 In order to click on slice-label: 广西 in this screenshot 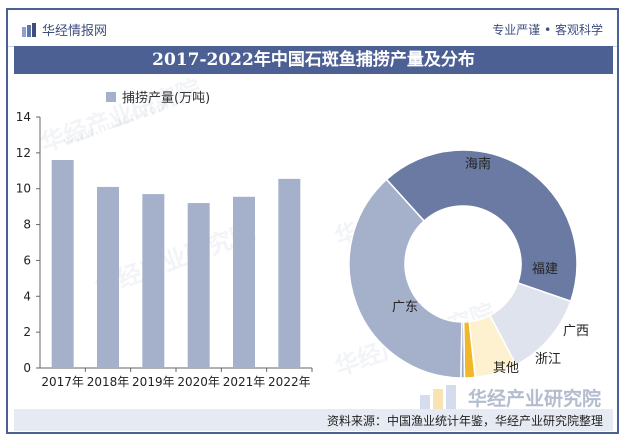, I will do `click(576, 331)`.